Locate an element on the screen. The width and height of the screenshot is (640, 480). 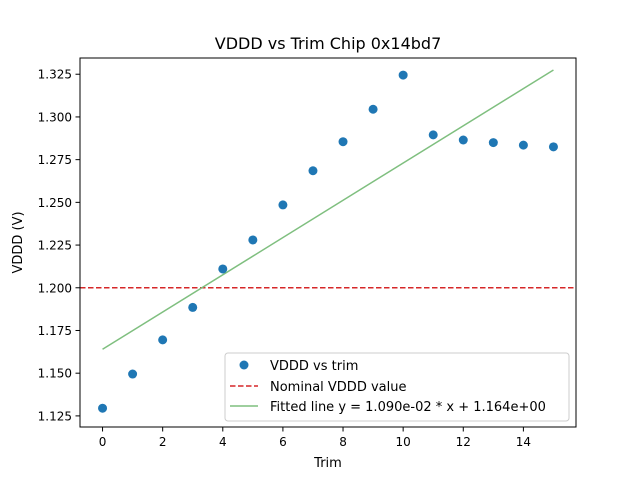
x-tick-label: 2 is located at coordinates (163, 442).